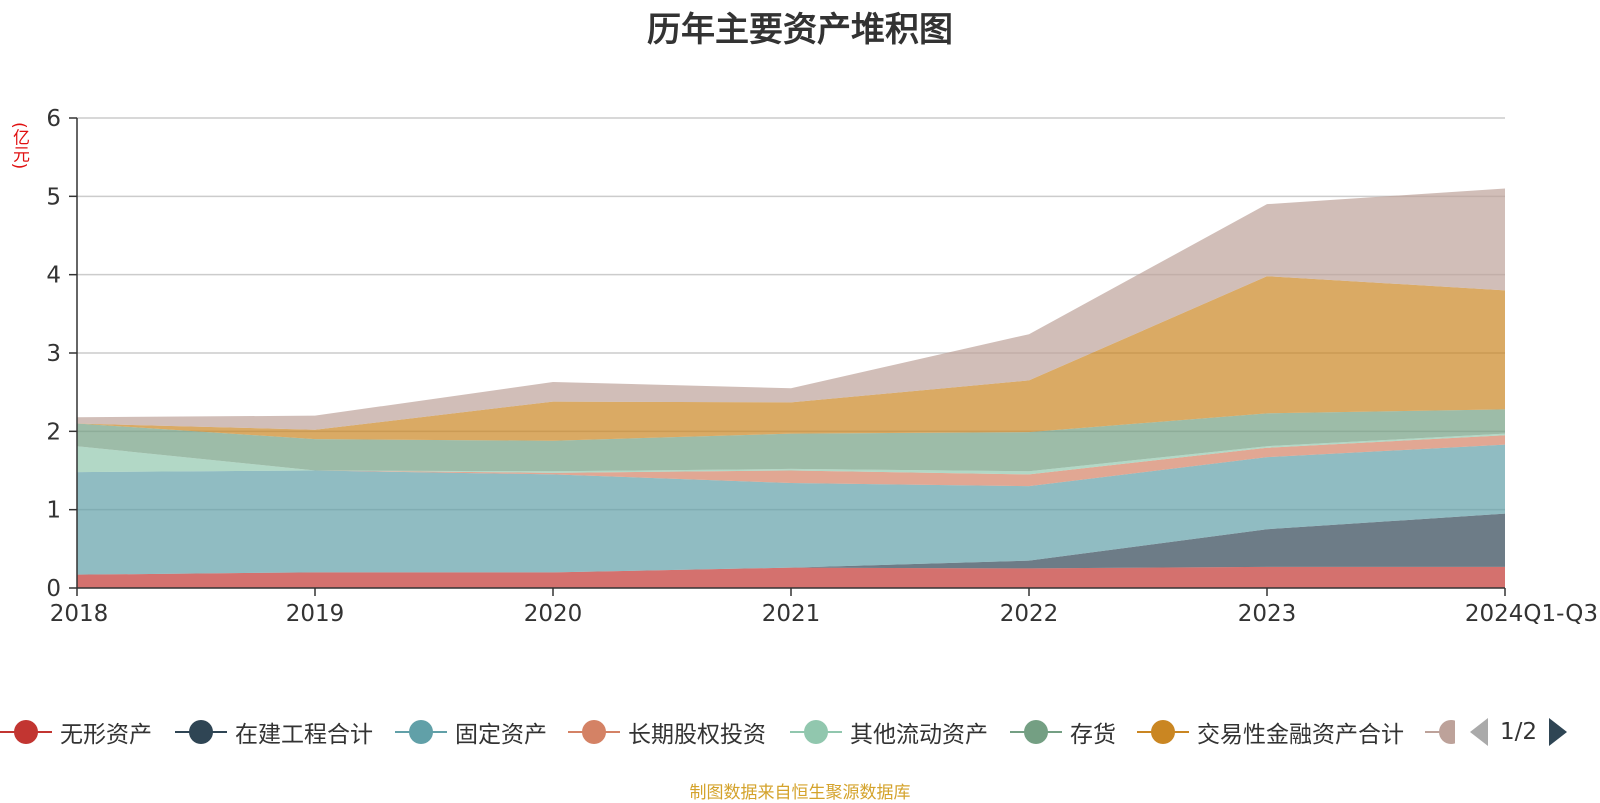 The width and height of the screenshot is (1600, 803). I want to click on chart-title: 历年主要资产堆积图, so click(800, 30).